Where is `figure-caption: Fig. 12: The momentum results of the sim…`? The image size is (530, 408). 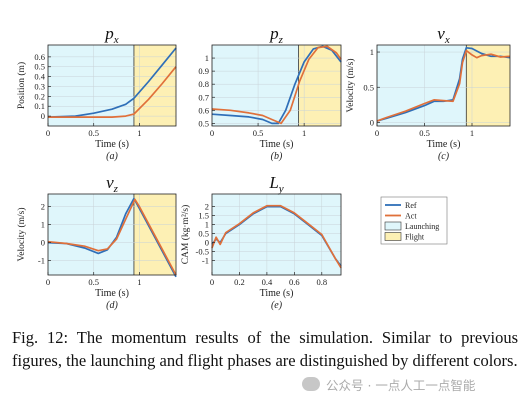
figure-caption: Fig. 12: The momentum results of the sim… is located at coordinates (265, 349).